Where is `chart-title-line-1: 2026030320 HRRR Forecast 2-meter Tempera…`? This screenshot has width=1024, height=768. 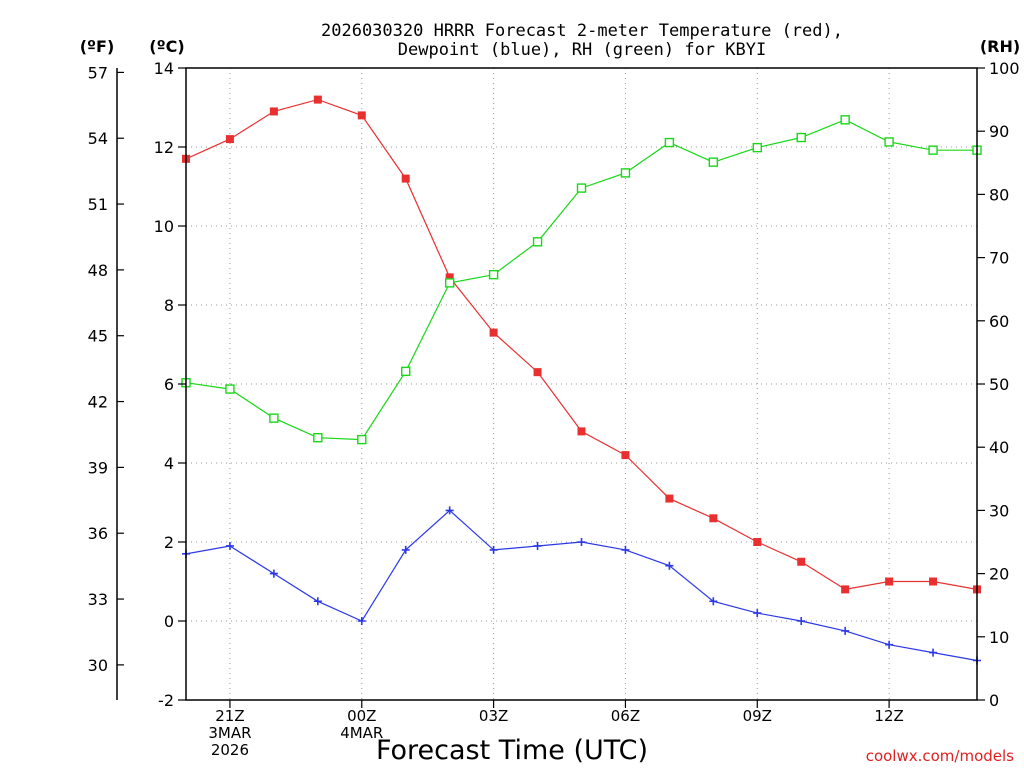
chart-title-line-1: 2026030320 HRRR Forecast 2-meter Tempera… is located at coordinates (582, 31).